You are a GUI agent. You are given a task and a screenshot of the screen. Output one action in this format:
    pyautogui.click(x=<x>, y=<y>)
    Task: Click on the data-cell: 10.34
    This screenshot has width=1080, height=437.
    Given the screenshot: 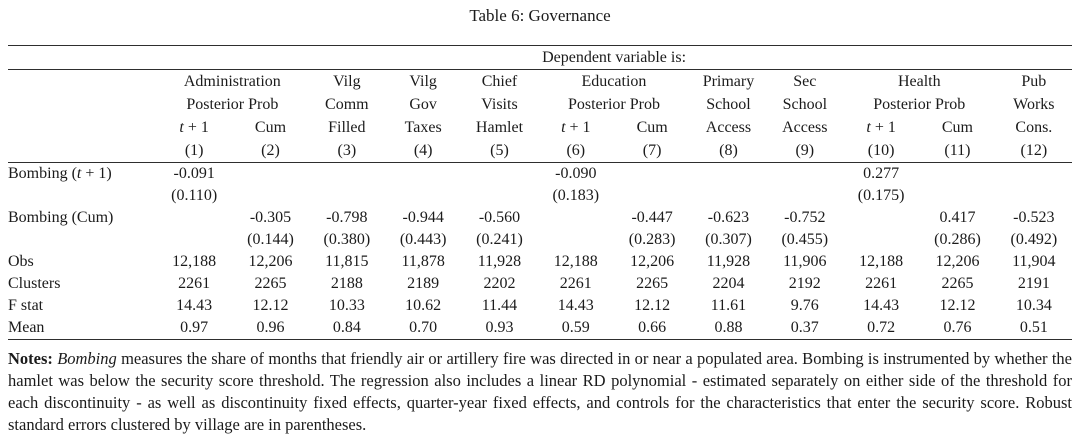 What is the action you would take?
    pyautogui.click(x=1033, y=305)
    